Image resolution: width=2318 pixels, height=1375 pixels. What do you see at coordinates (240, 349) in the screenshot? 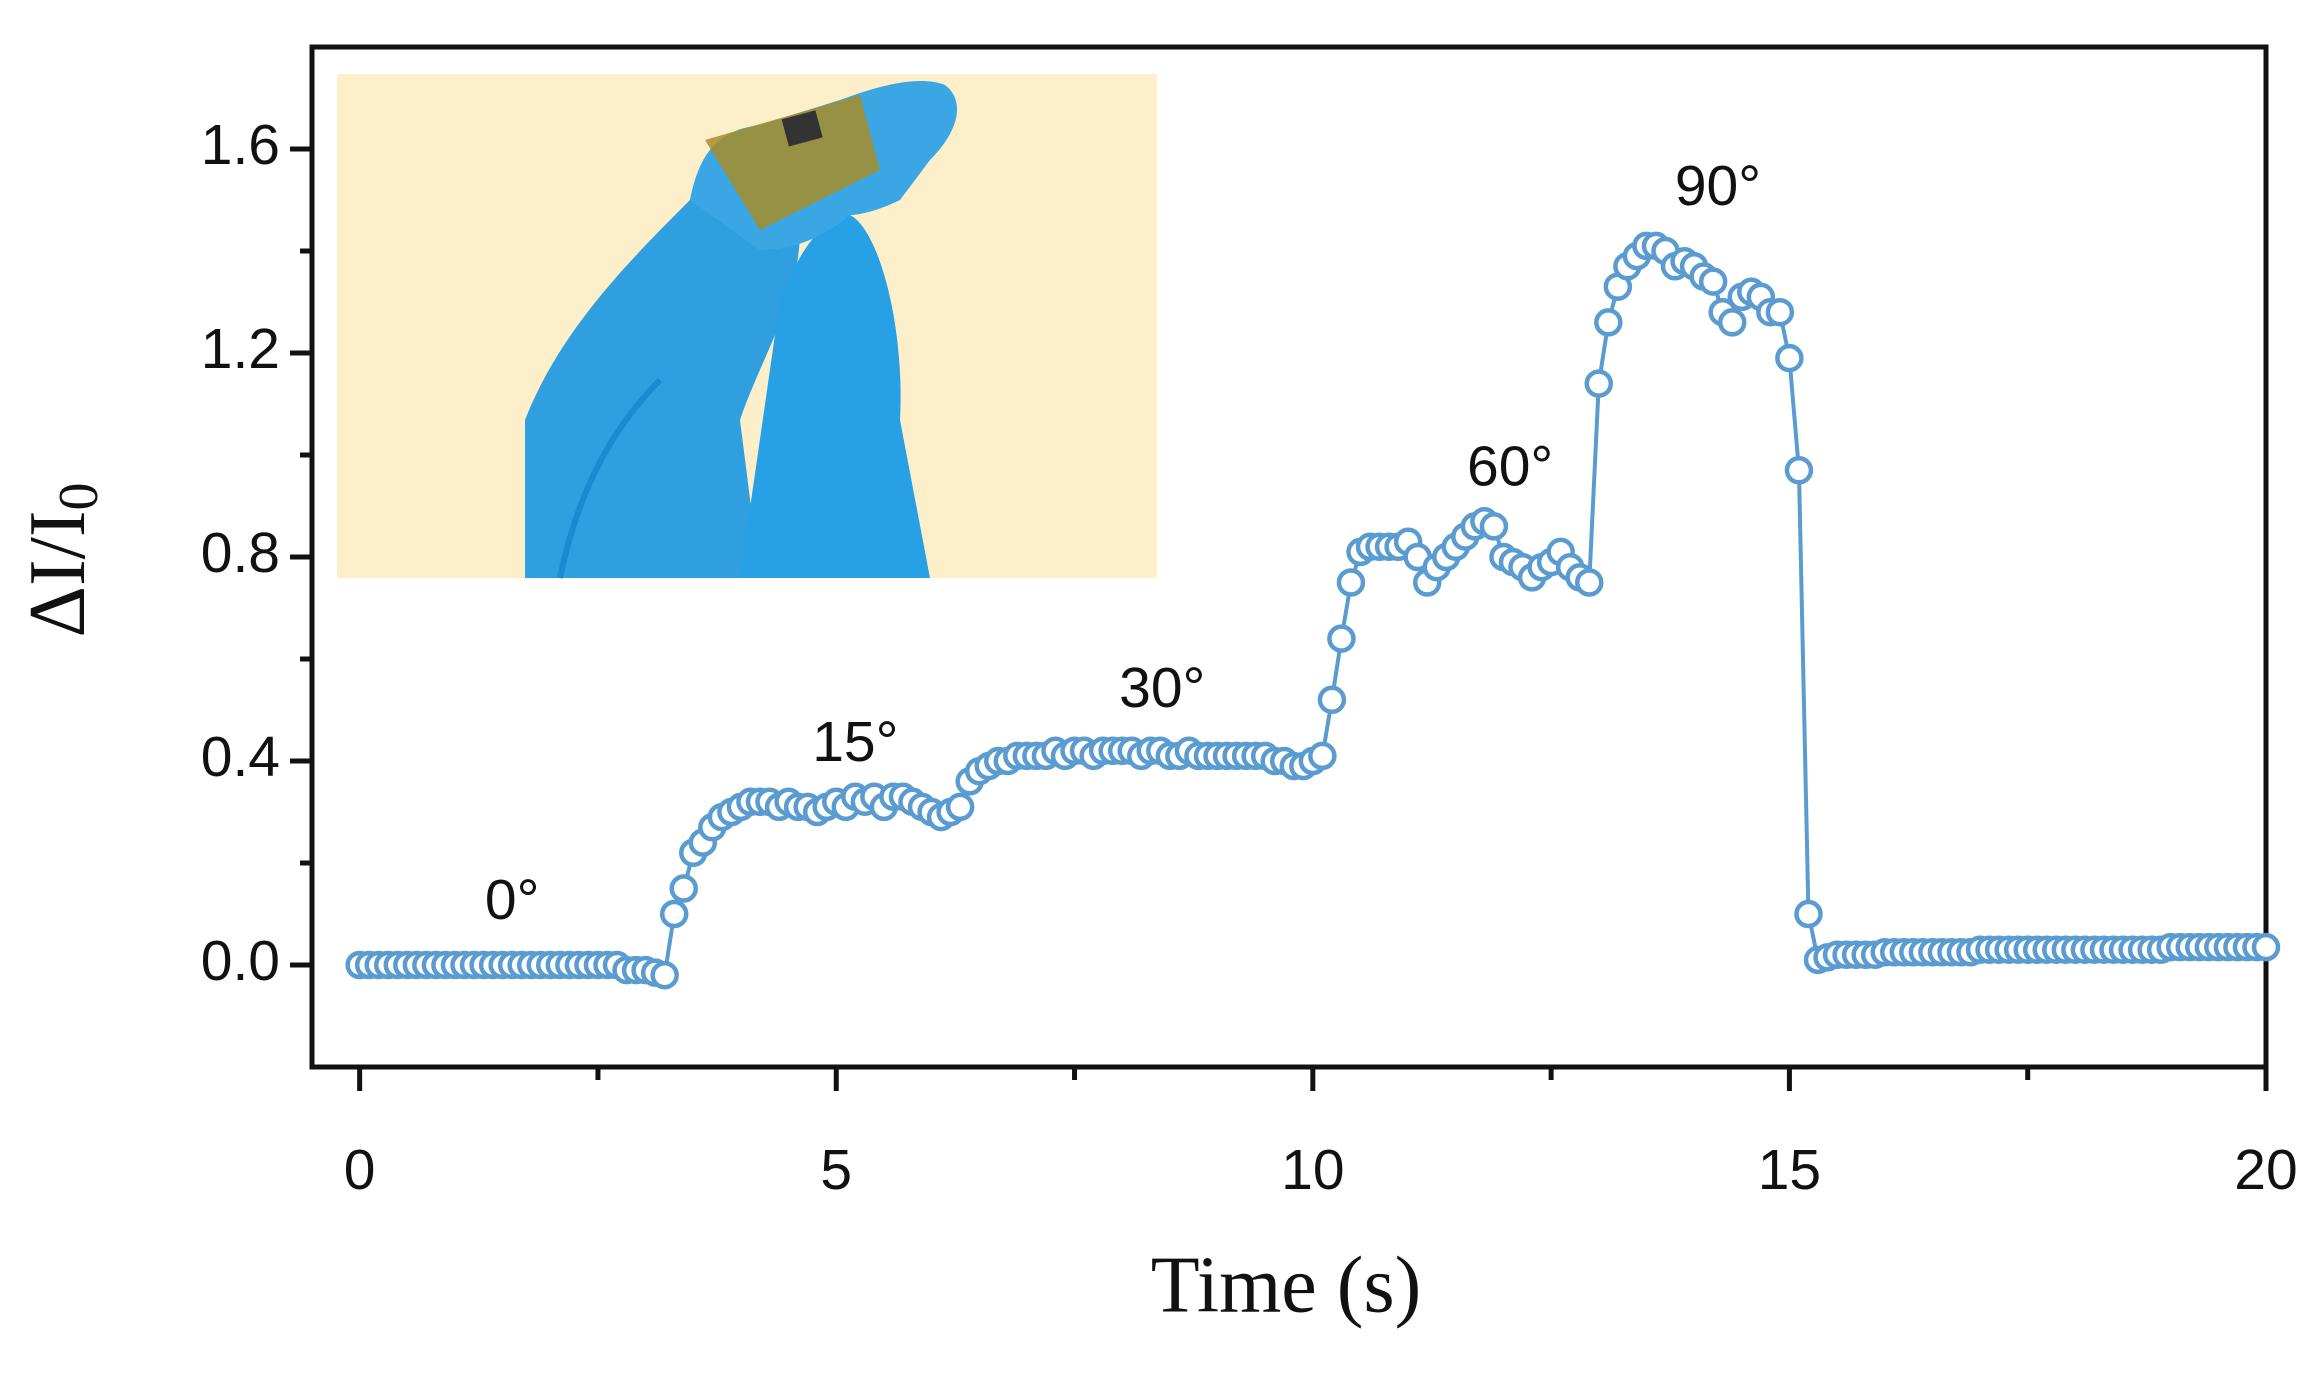
I see `y-tick-label: 1.2` at bounding box center [240, 349].